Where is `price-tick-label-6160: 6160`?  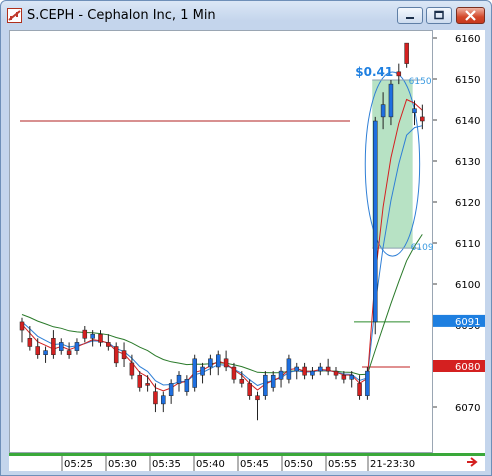 price-tick-label-6160: 6160 is located at coordinates (467, 39).